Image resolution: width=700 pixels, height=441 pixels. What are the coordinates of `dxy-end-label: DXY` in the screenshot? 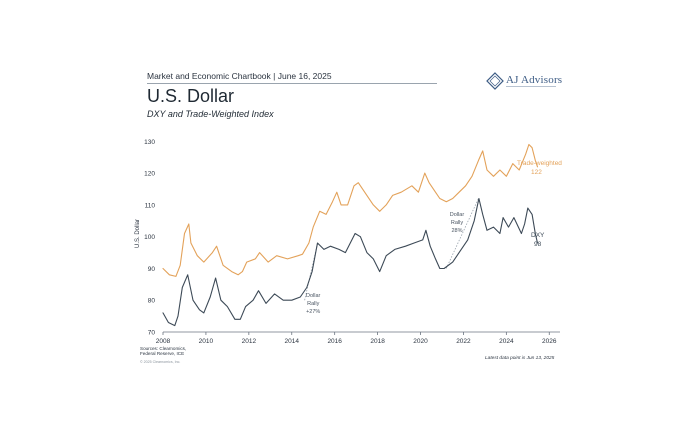 It's located at (538, 235).